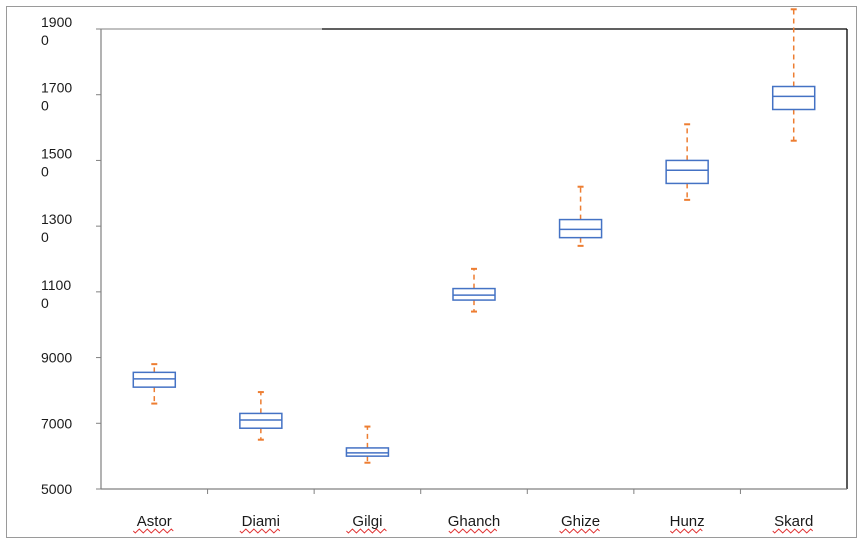 This screenshot has width=866, height=544. What do you see at coordinates (261, 521) in the screenshot?
I see `x-tick-label: Diami` at bounding box center [261, 521].